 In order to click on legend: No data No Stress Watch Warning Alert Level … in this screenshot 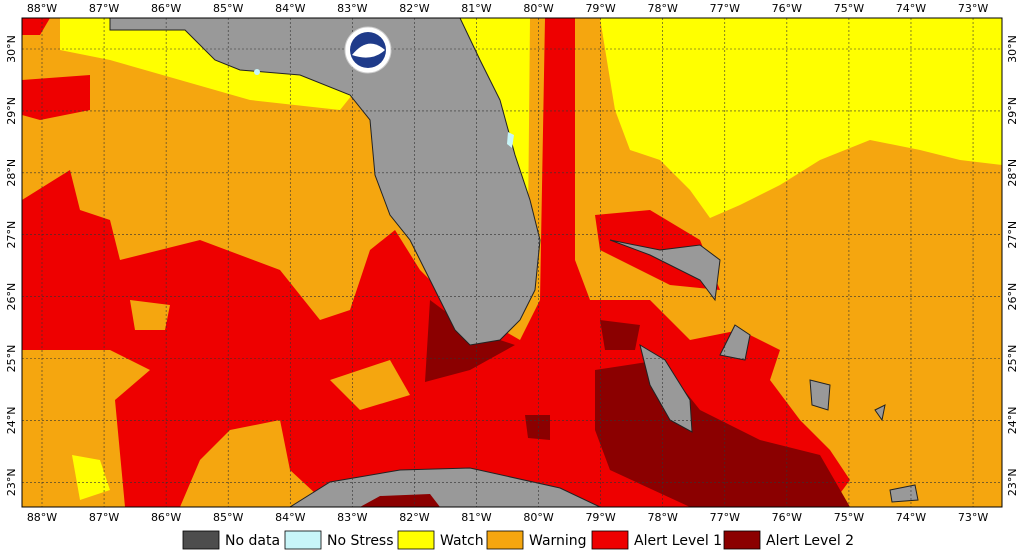, I will do `click(518, 540)`.